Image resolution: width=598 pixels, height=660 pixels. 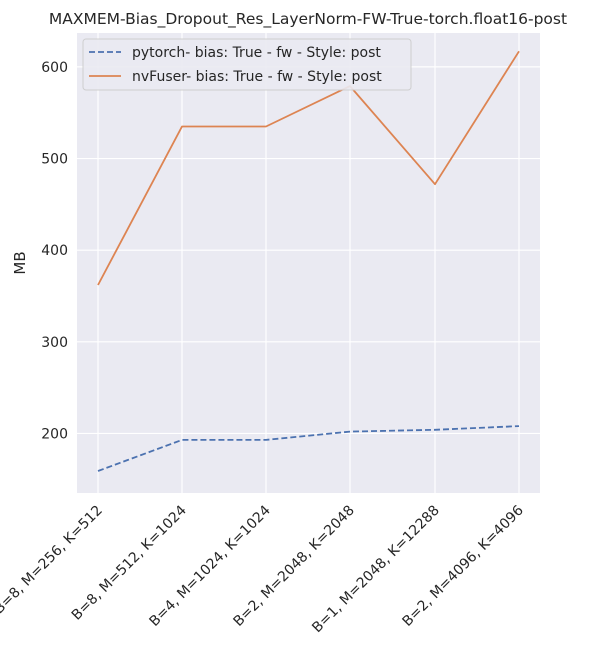 I want to click on legend-label-pytorch: pytorch- bias: True - fw - Style: post, so click(x=256, y=53).